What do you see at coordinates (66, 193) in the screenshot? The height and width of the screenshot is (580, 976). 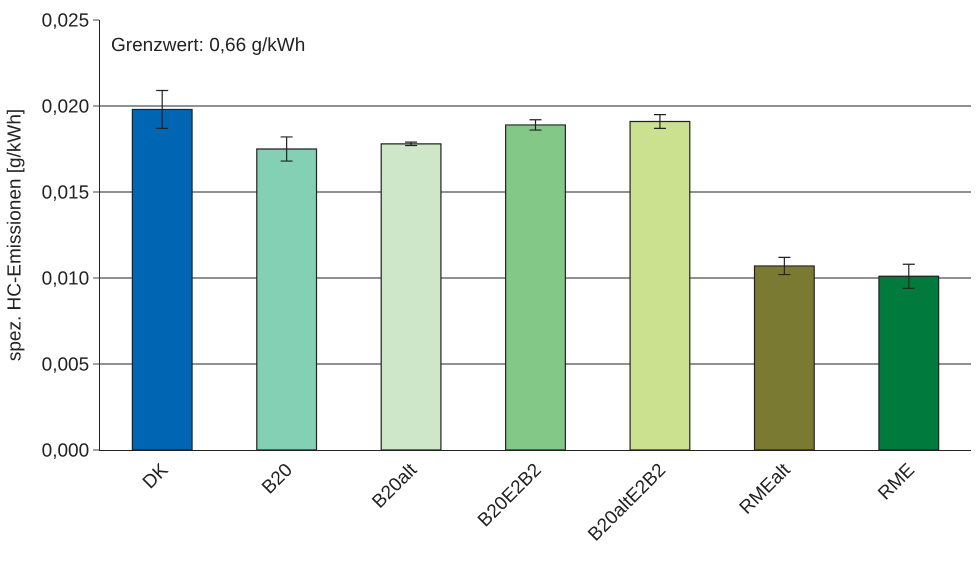 I see `y-tick-label: 0,015` at bounding box center [66, 193].